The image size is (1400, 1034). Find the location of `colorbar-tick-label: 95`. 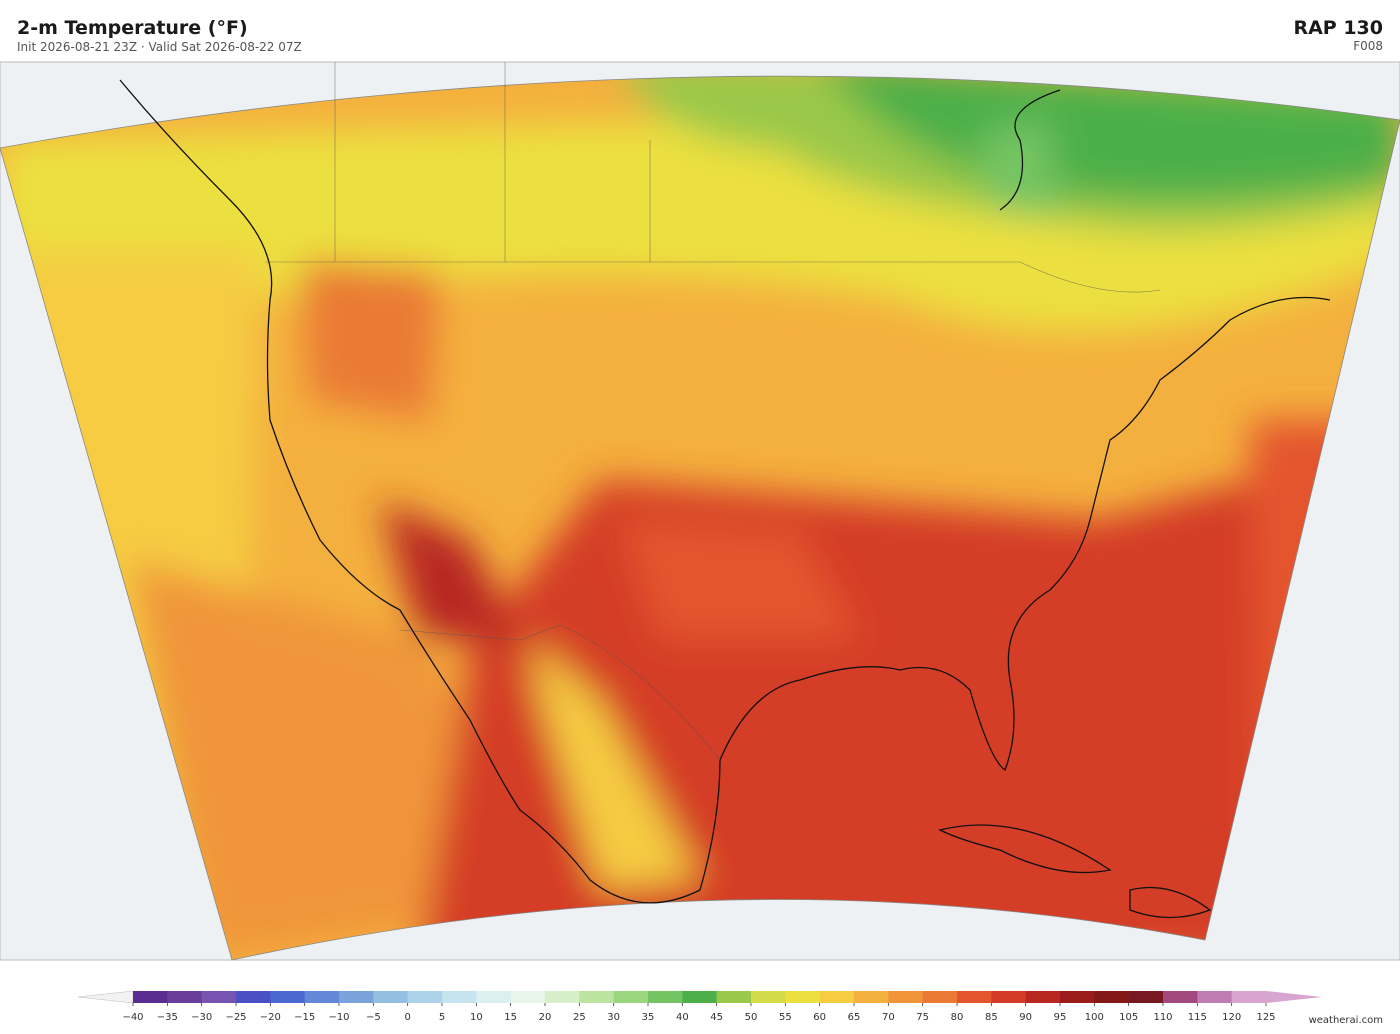

colorbar-tick-label: 95 is located at coordinates (1060, 1017).